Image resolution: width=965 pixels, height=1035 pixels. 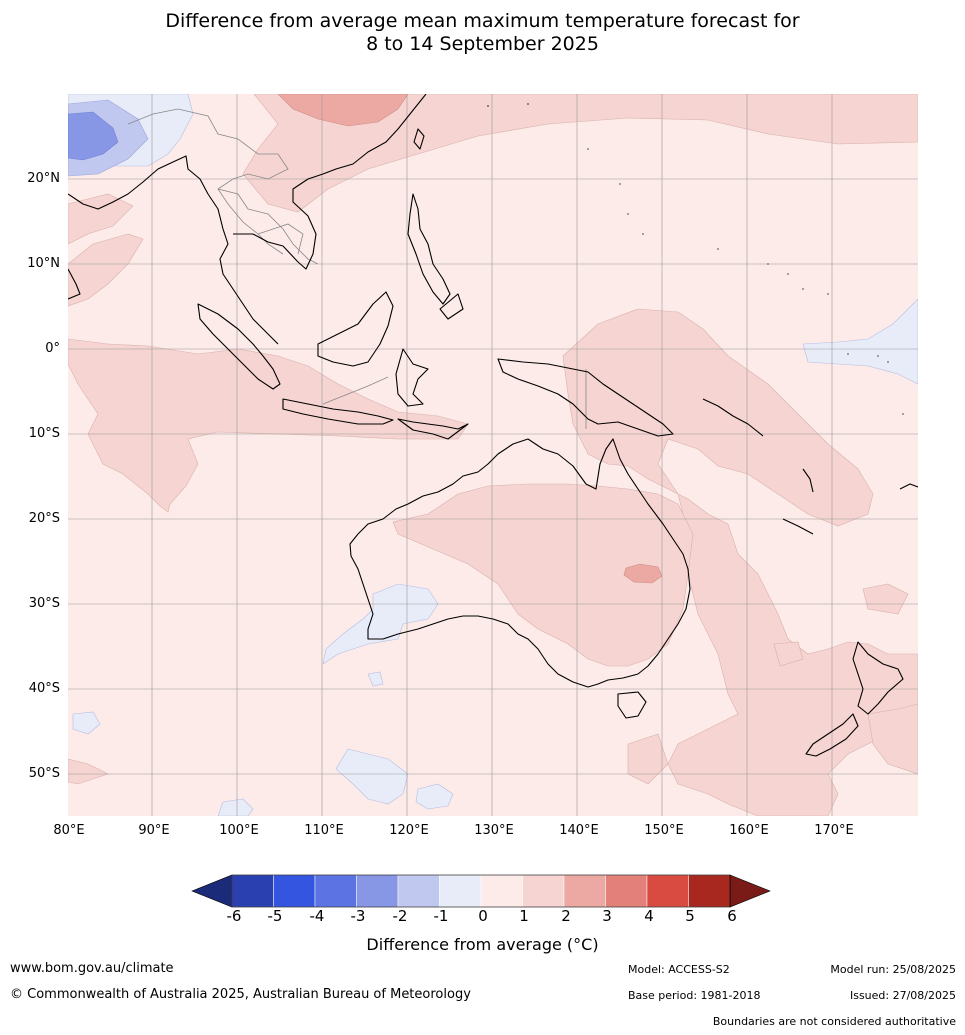 I want to click on colorbar-tick: -2, so click(x=400, y=916).